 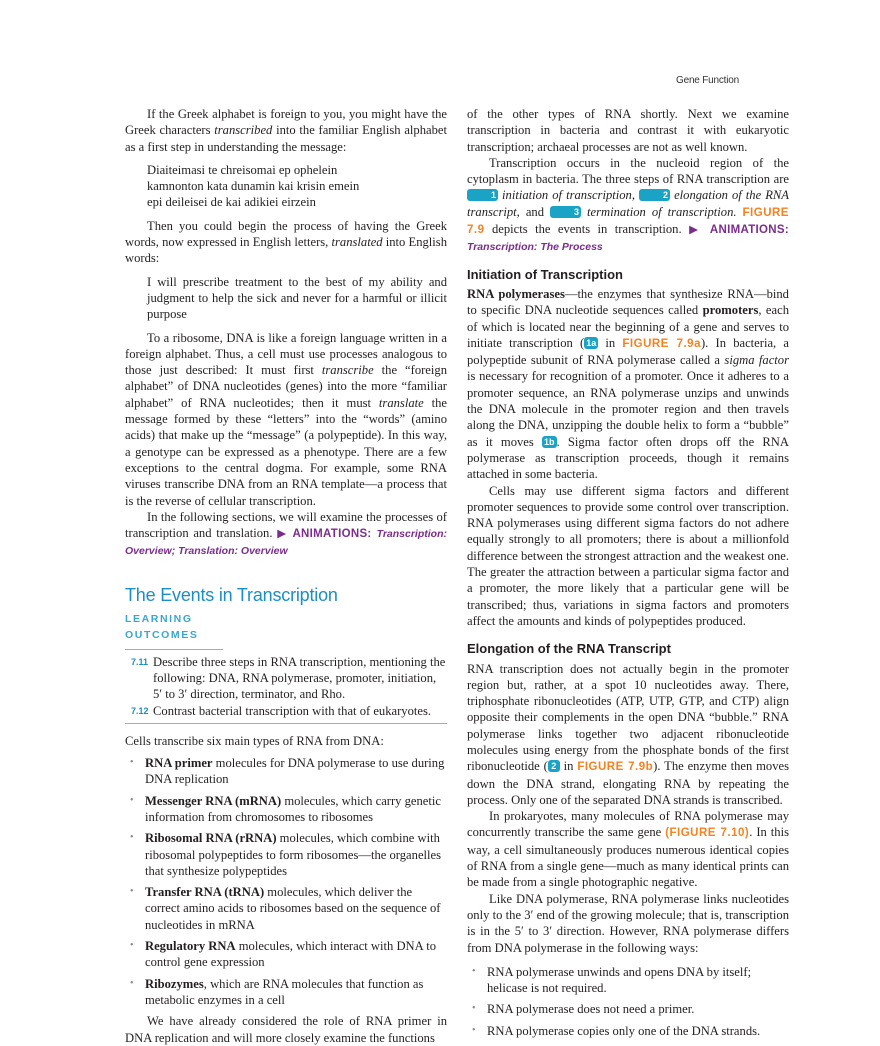 What do you see at coordinates (661, 343) in the screenshot?
I see `figure-7-9a-link: FIGURE 7.9a` at bounding box center [661, 343].